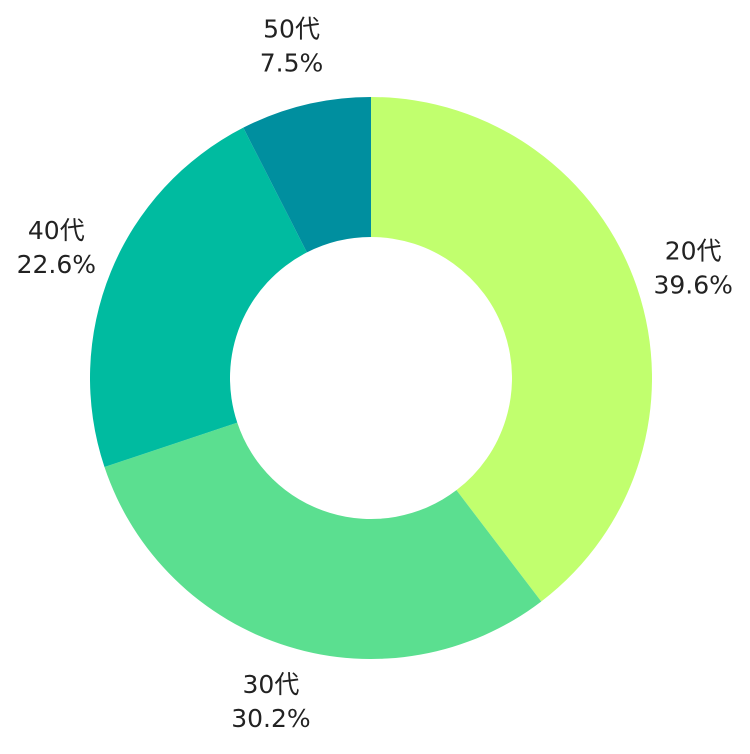 The height and width of the screenshot is (754, 750). What do you see at coordinates (291, 28) in the screenshot?
I see `slice-category-label: 50代` at bounding box center [291, 28].